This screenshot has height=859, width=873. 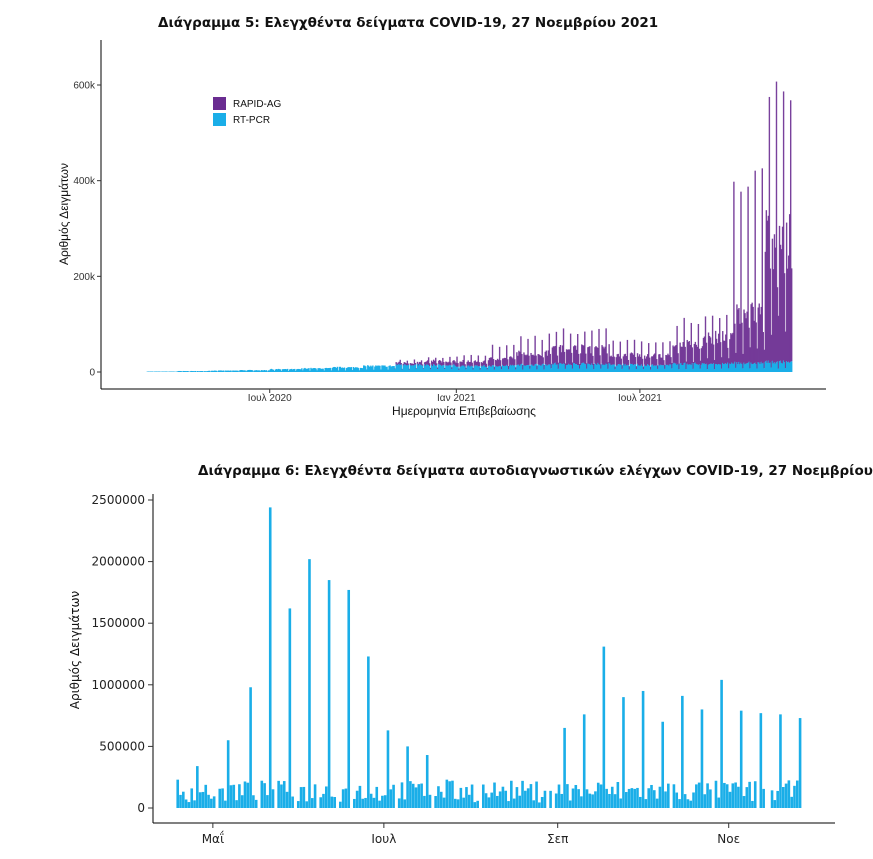 I want to click on chart-6-x-tick-label: Νοε, so click(x=728, y=839).